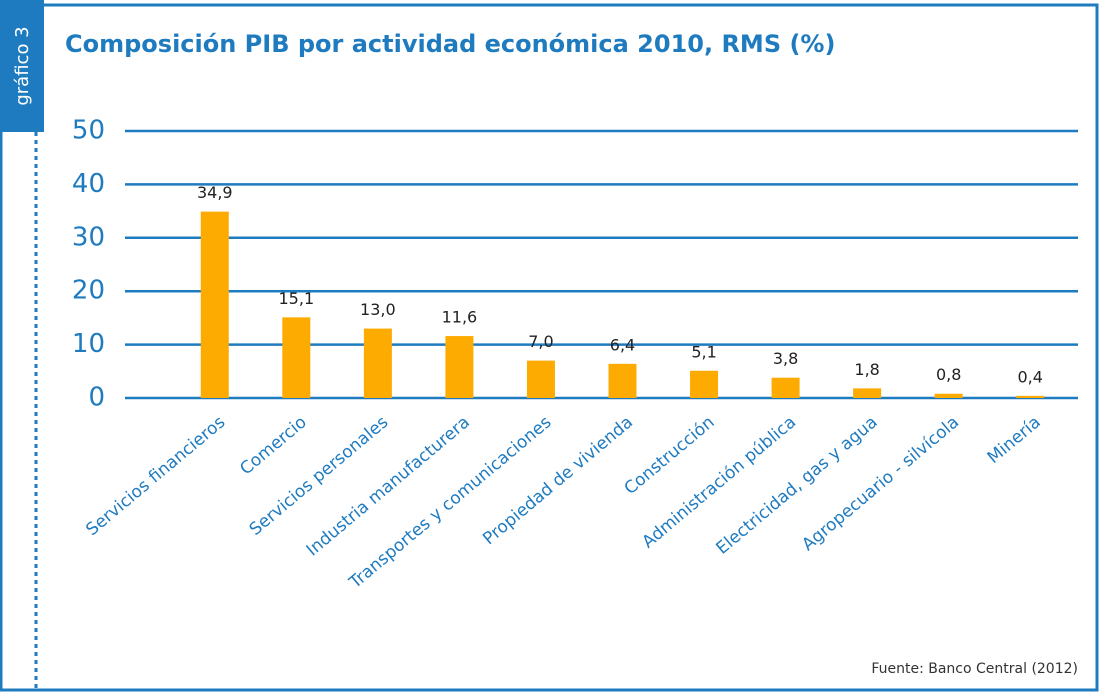 This screenshot has height=696, width=1104. What do you see at coordinates (96, 398) in the screenshot?
I see `y-tick-label: 0` at bounding box center [96, 398].